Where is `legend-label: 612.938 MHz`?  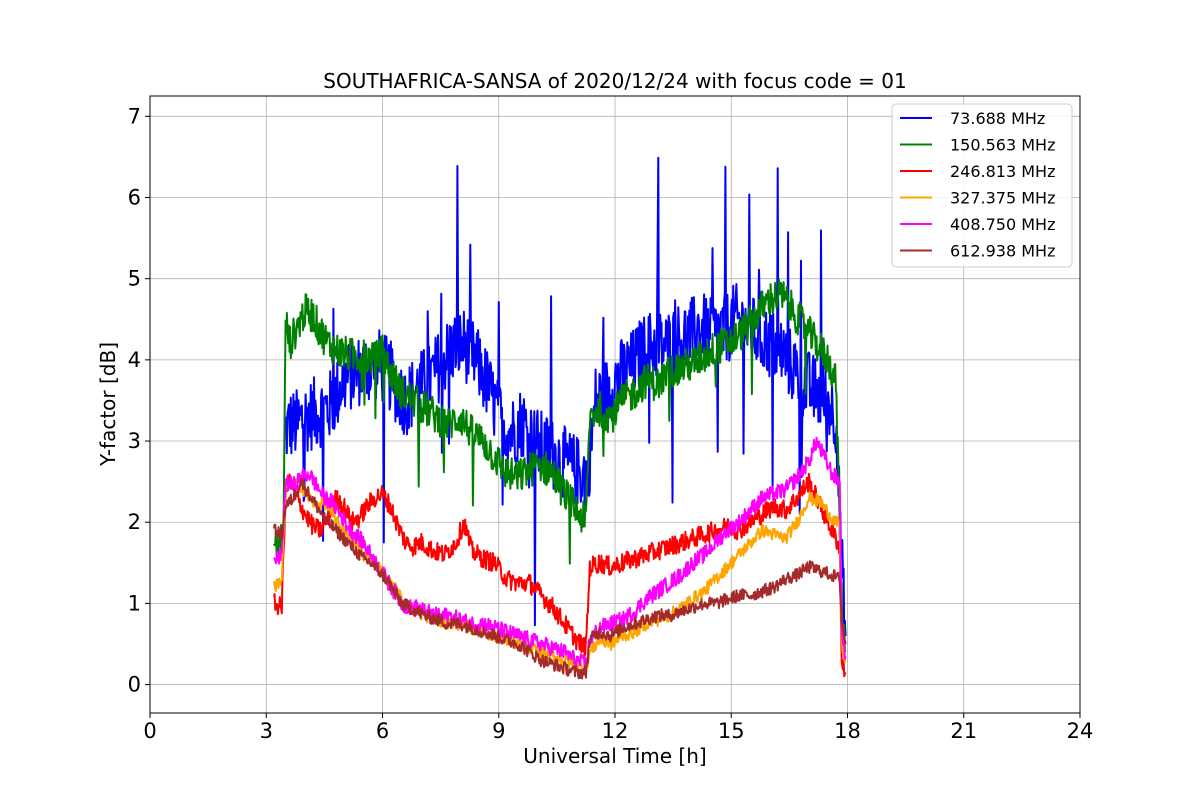 legend-label: 612.938 MHz is located at coordinates (1002, 251).